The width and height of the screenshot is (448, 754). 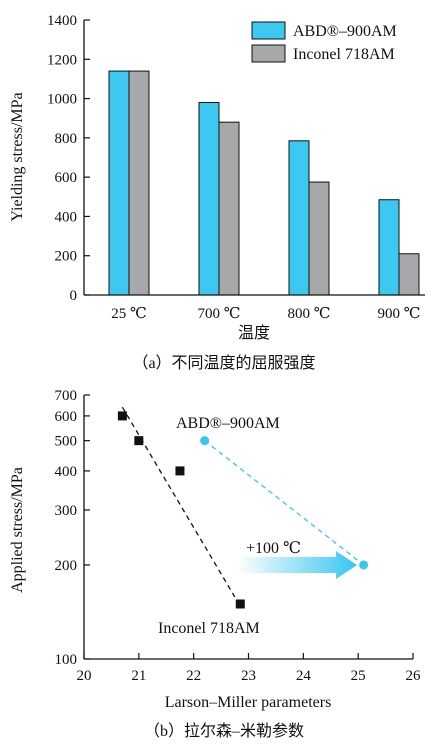 I want to click on y-tick-label: 1400, so click(x=62, y=21).